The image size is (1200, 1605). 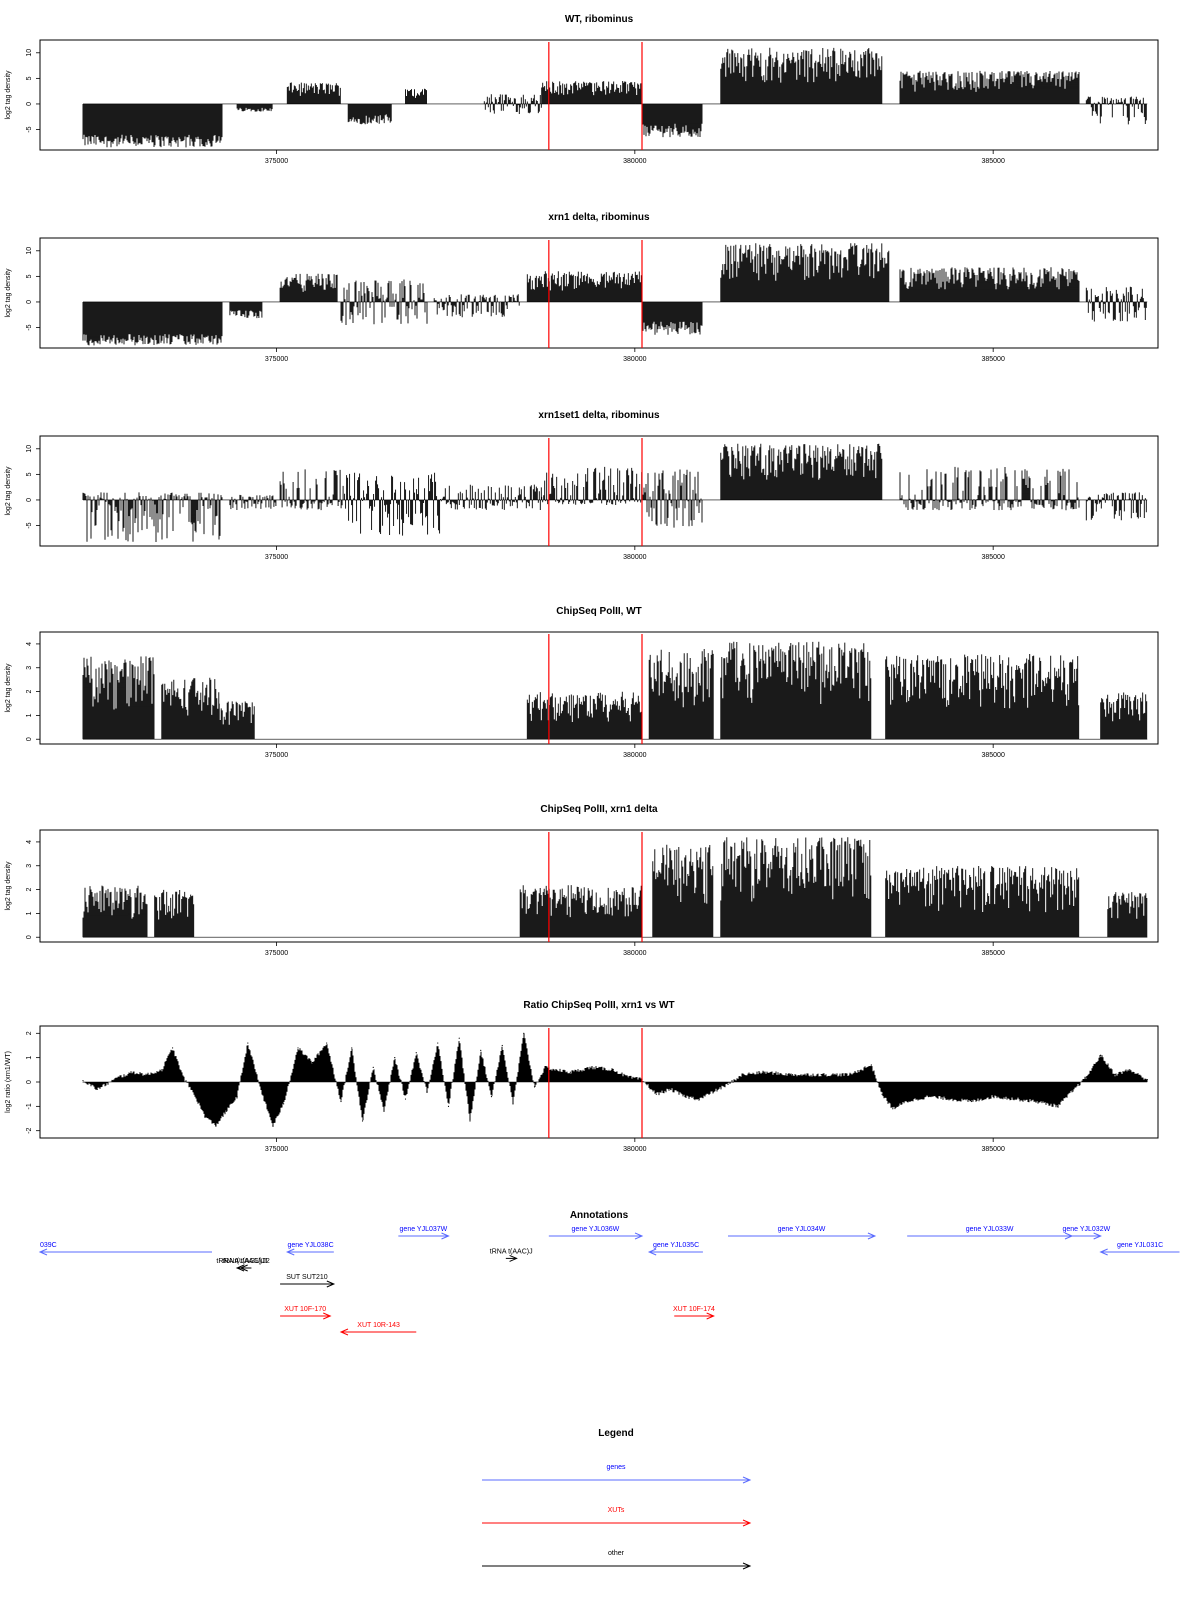 I want to click on annotation-feature: 039C, so click(x=125, y=1249).